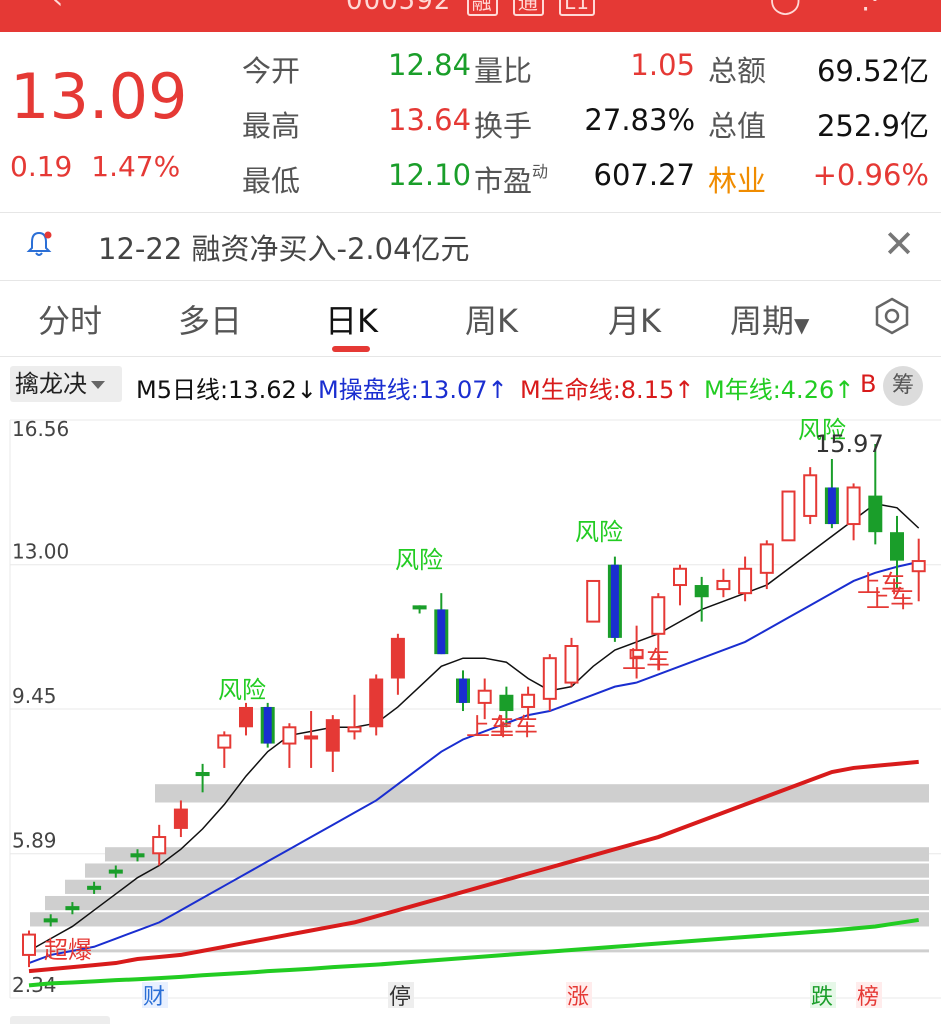 The height and width of the screenshot is (1024, 941). What do you see at coordinates (470, 8) in the screenshot?
I see `stock-header: 000592 融 通 L1` at bounding box center [470, 8].